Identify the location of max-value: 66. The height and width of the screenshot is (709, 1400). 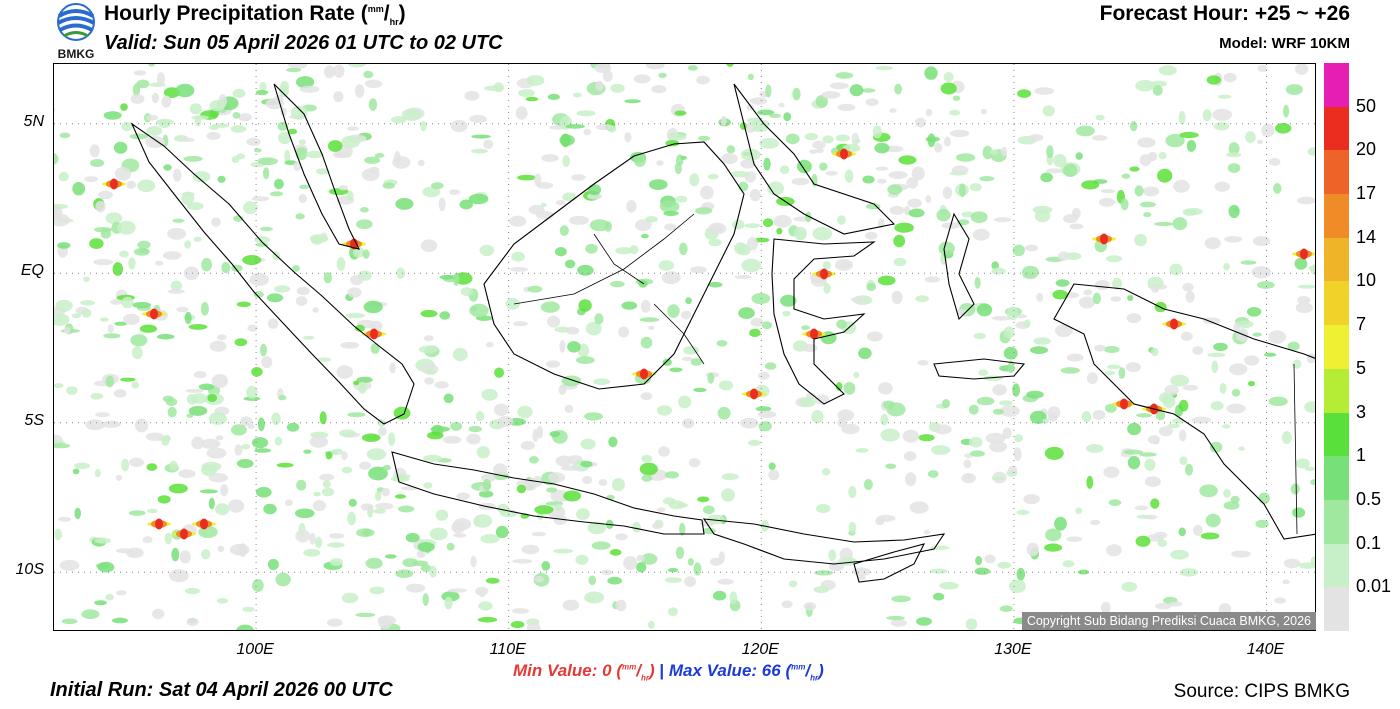
(771, 670).